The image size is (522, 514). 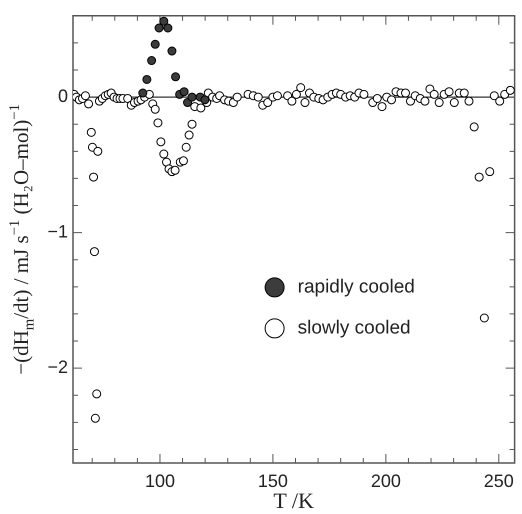 What do you see at coordinates (273, 480) in the screenshot?
I see `x-tick-label: 150` at bounding box center [273, 480].